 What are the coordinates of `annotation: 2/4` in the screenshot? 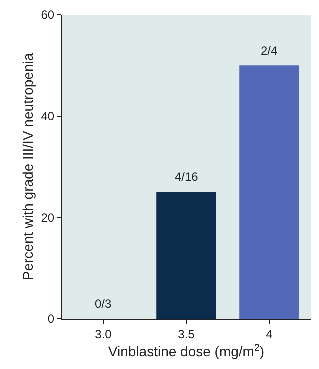 It's located at (269, 51).